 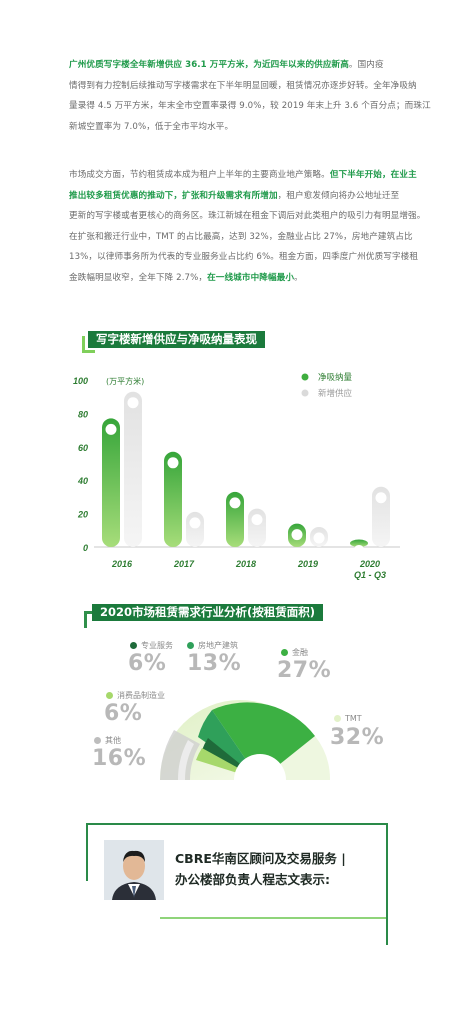 What do you see at coordinates (304, 670) in the screenshot?
I see `industry-pct-finance: 27%` at bounding box center [304, 670].